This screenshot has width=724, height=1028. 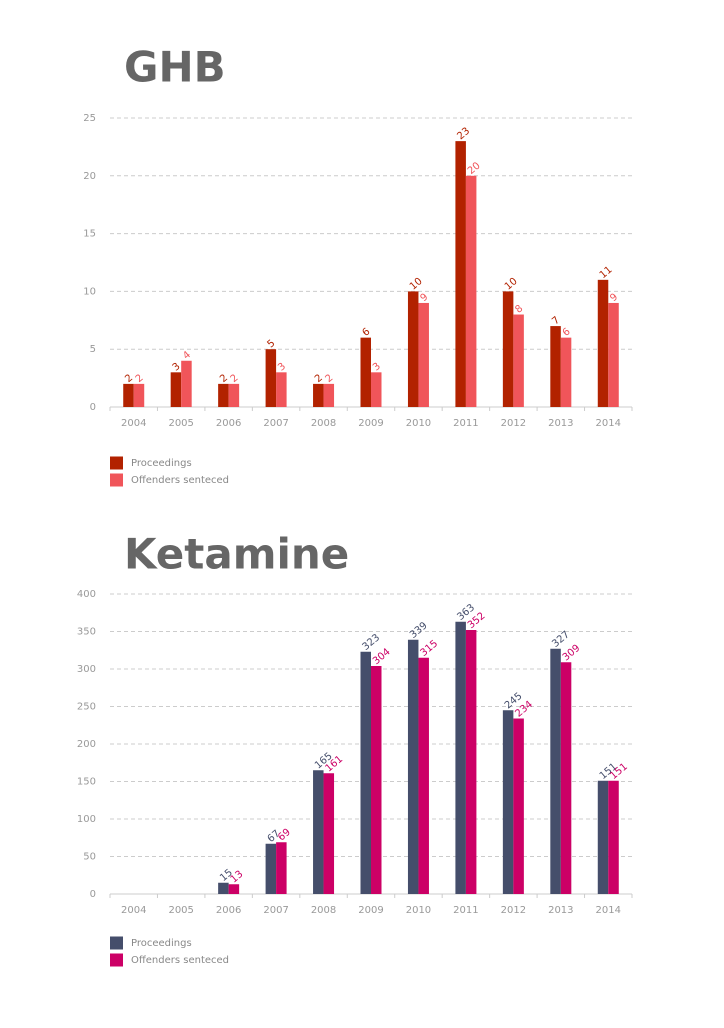 What do you see at coordinates (419, 630) in the screenshot?
I see `value-label: 339` at bounding box center [419, 630].